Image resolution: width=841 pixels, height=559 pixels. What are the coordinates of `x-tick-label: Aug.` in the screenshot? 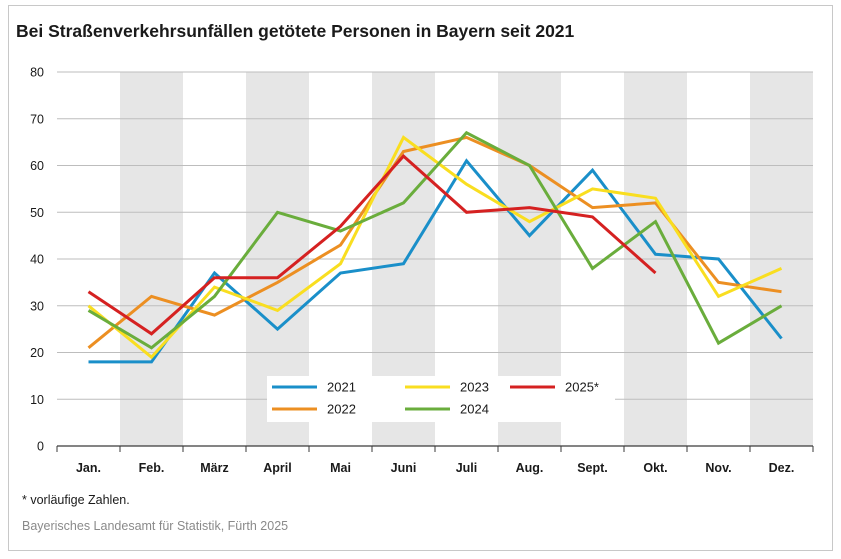 It's located at (530, 468).